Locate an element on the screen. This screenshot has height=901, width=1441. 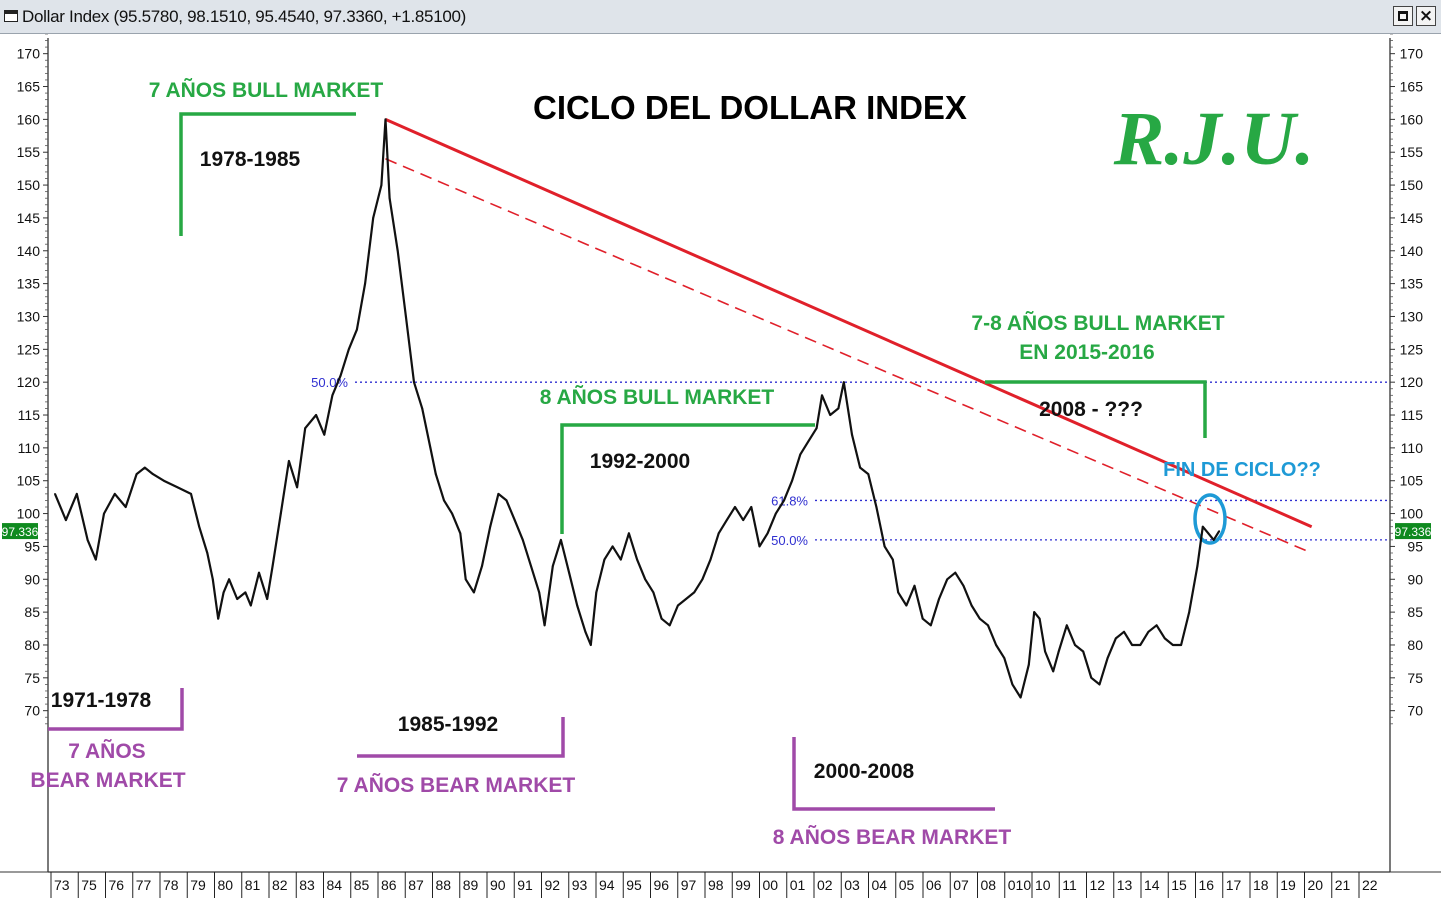
y-tick-label-left: 95 is located at coordinates (32, 546).